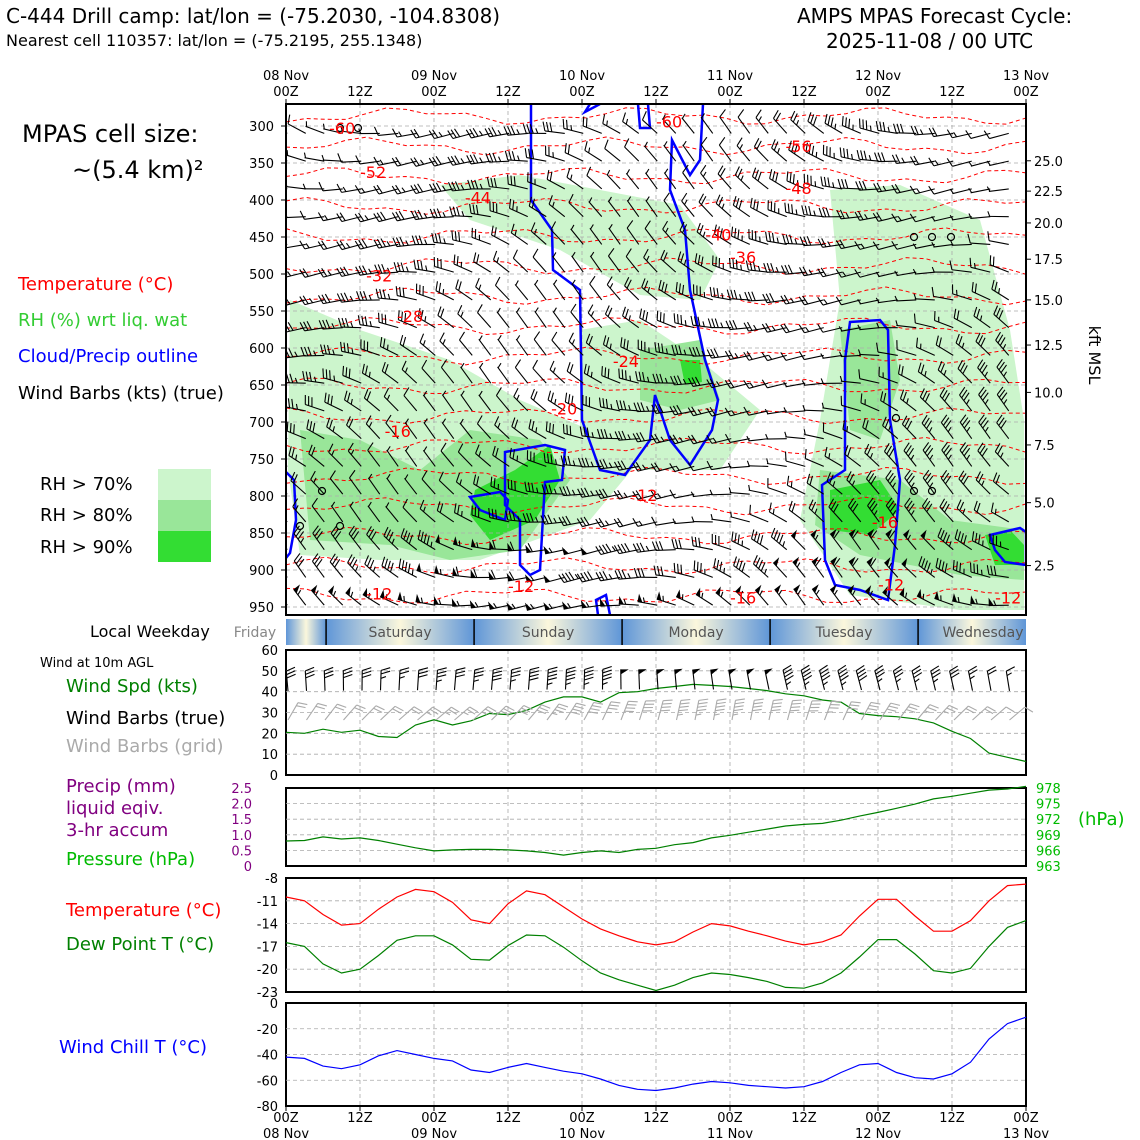 The height and width of the screenshot is (1140, 1140). What do you see at coordinates (360, 92) in the screenshot?
I see `top-hour-label: 12Z` at bounding box center [360, 92].